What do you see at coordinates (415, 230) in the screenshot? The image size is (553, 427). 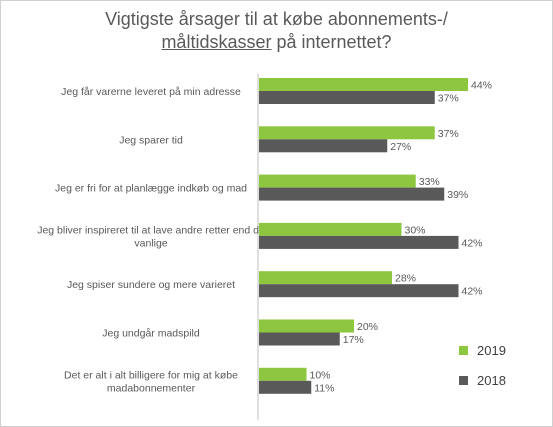 I see `data-label-2019: 30%` at bounding box center [415, 230].